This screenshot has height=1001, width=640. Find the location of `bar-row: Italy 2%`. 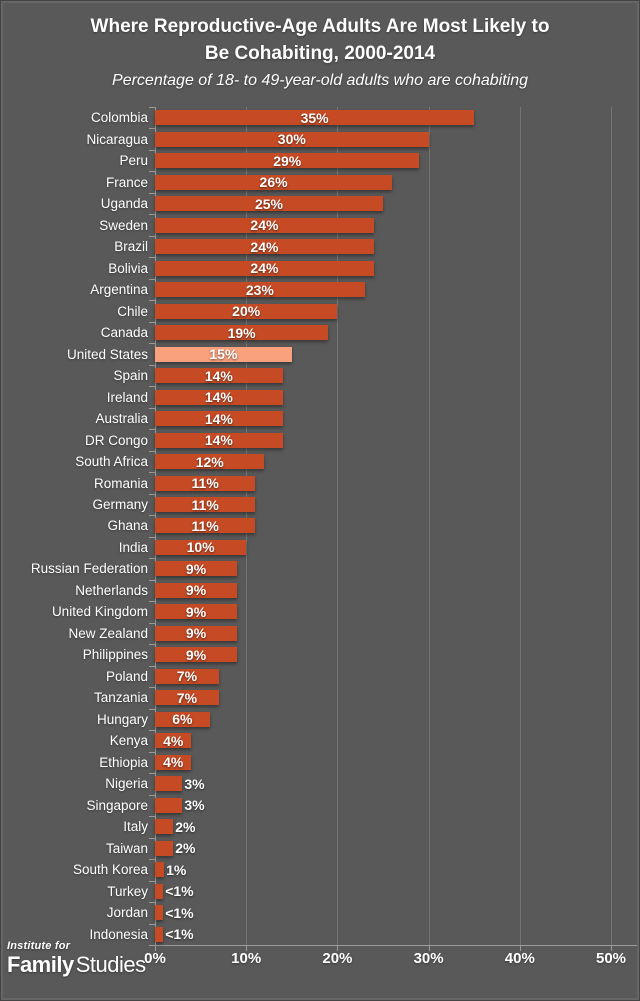

bar-row: Italy 2% is located at coordinates (320, 826).